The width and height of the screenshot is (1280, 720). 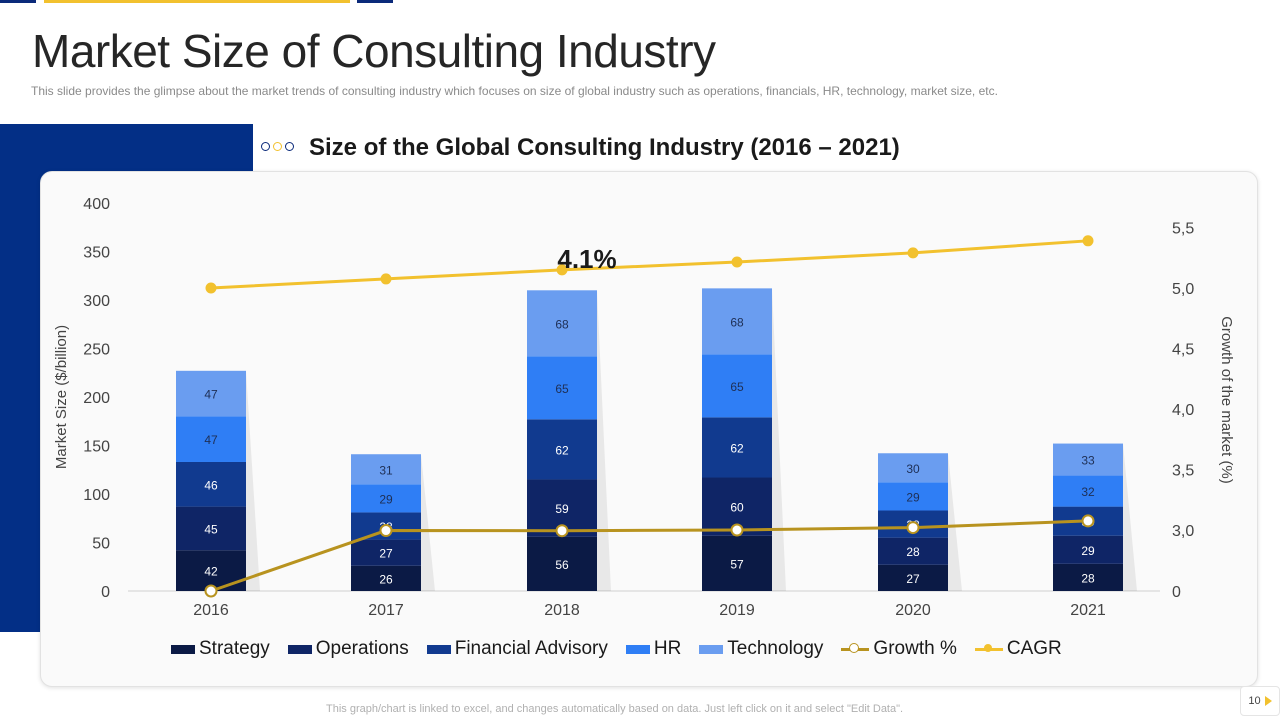 I want to click on bar-value-label: 60, so click(x=737, y=508).